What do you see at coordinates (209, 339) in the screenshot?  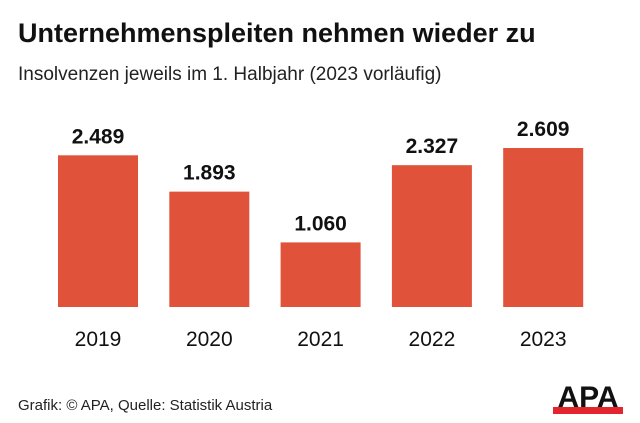 I see `category-label: 2020` at bounding box center [209, 339].